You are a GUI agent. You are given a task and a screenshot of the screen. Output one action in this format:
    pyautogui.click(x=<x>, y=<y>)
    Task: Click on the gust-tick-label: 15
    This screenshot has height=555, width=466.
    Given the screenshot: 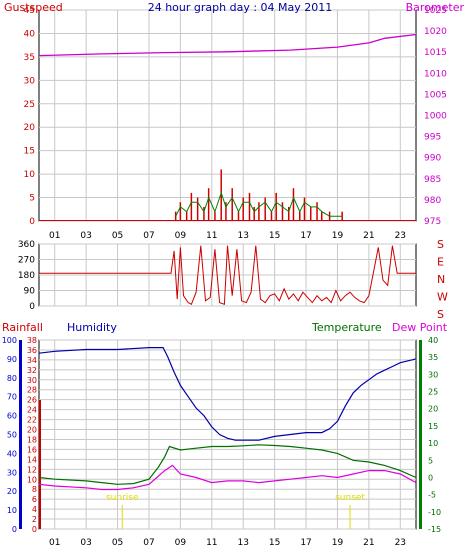 What is the action you would take?
    pyautogui.click(x=29, y=152)
    